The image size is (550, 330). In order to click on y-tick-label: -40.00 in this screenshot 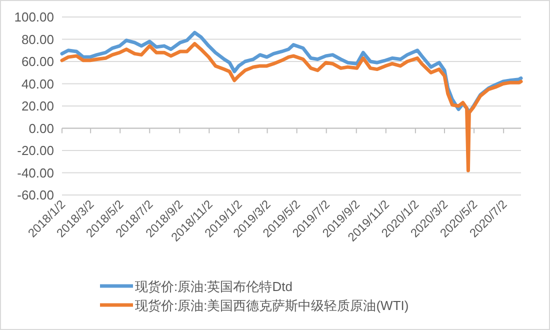, I will do `click(35, 172)`.